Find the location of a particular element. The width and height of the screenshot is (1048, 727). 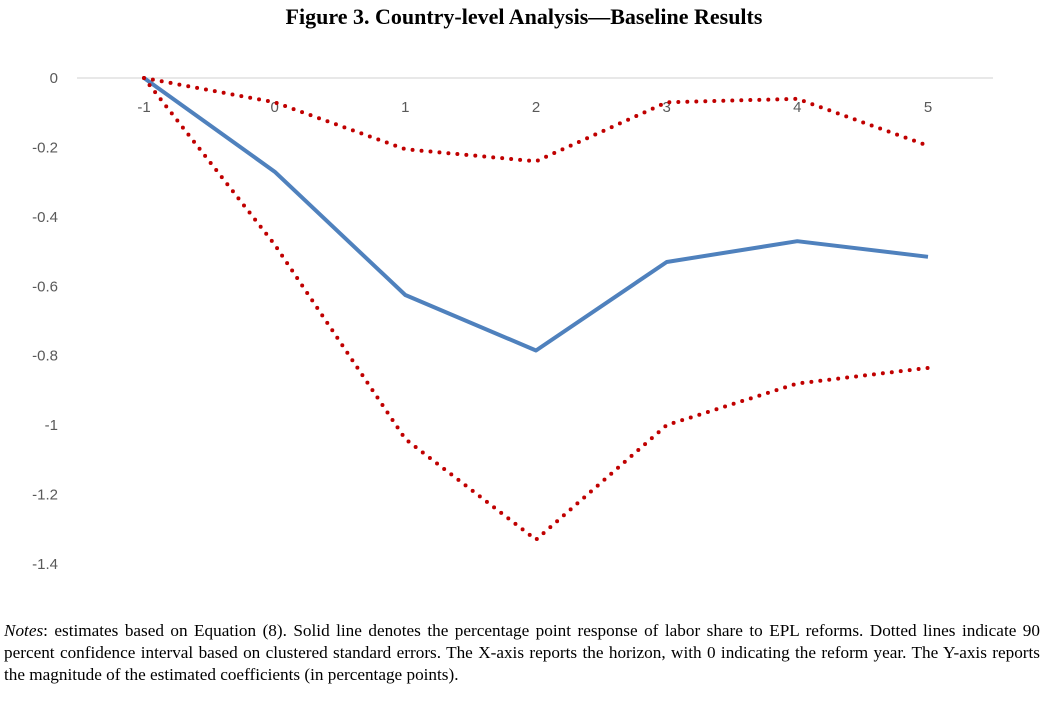

y-tick-label: -0.2 is located at coordinates (45, 147).